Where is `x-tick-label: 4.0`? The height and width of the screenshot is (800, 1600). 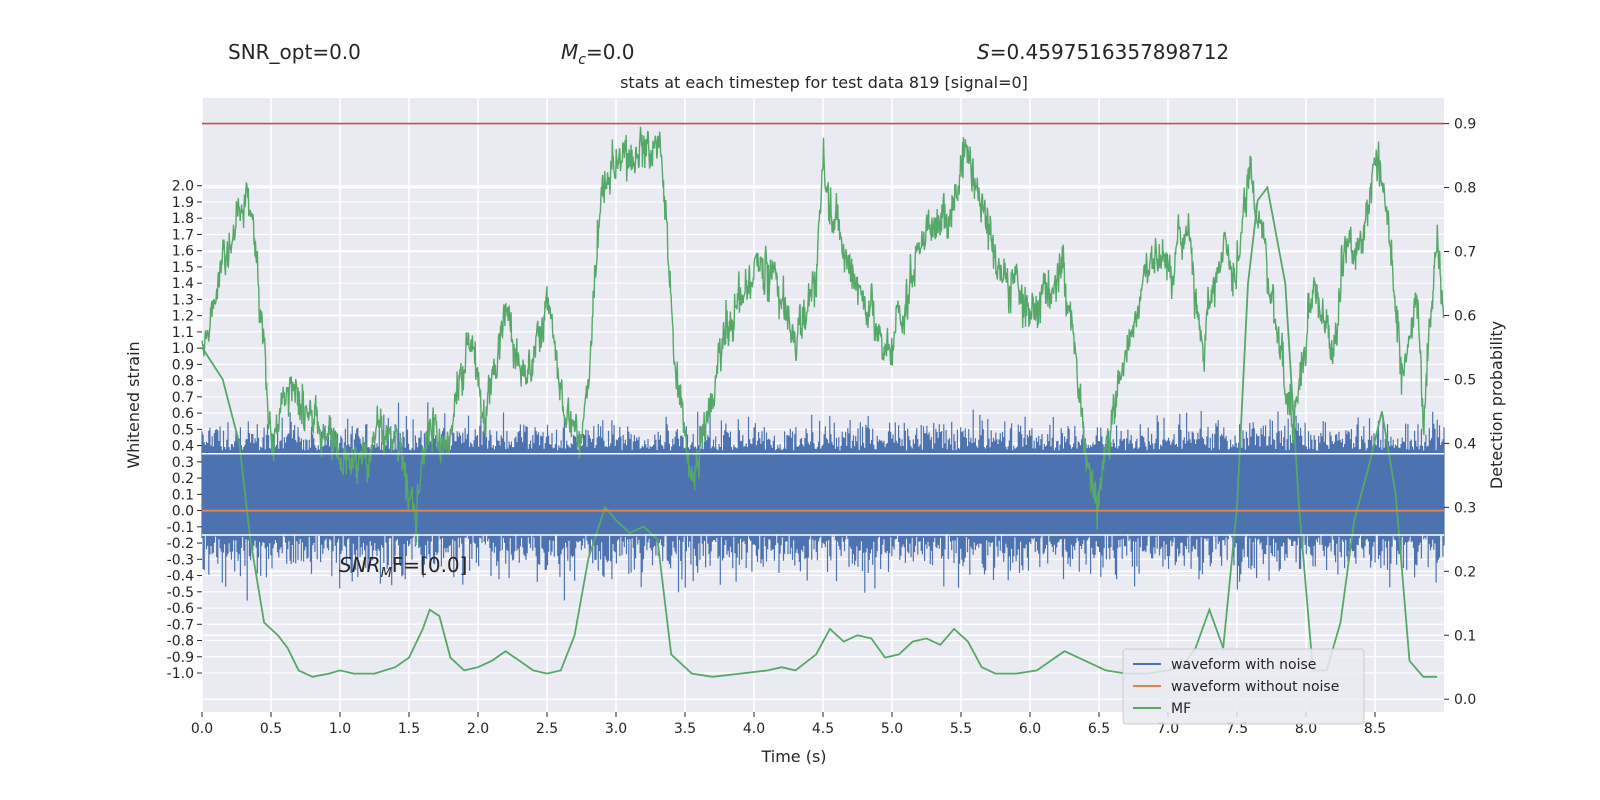
x-tick-label: 4.0 is located at coordinates (754, 729).